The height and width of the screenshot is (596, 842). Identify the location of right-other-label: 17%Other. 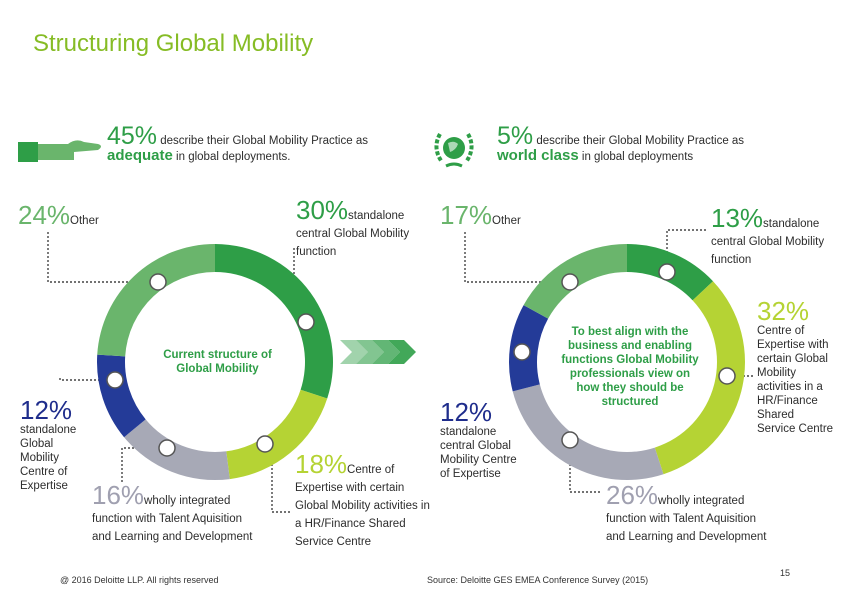
(480, 215).